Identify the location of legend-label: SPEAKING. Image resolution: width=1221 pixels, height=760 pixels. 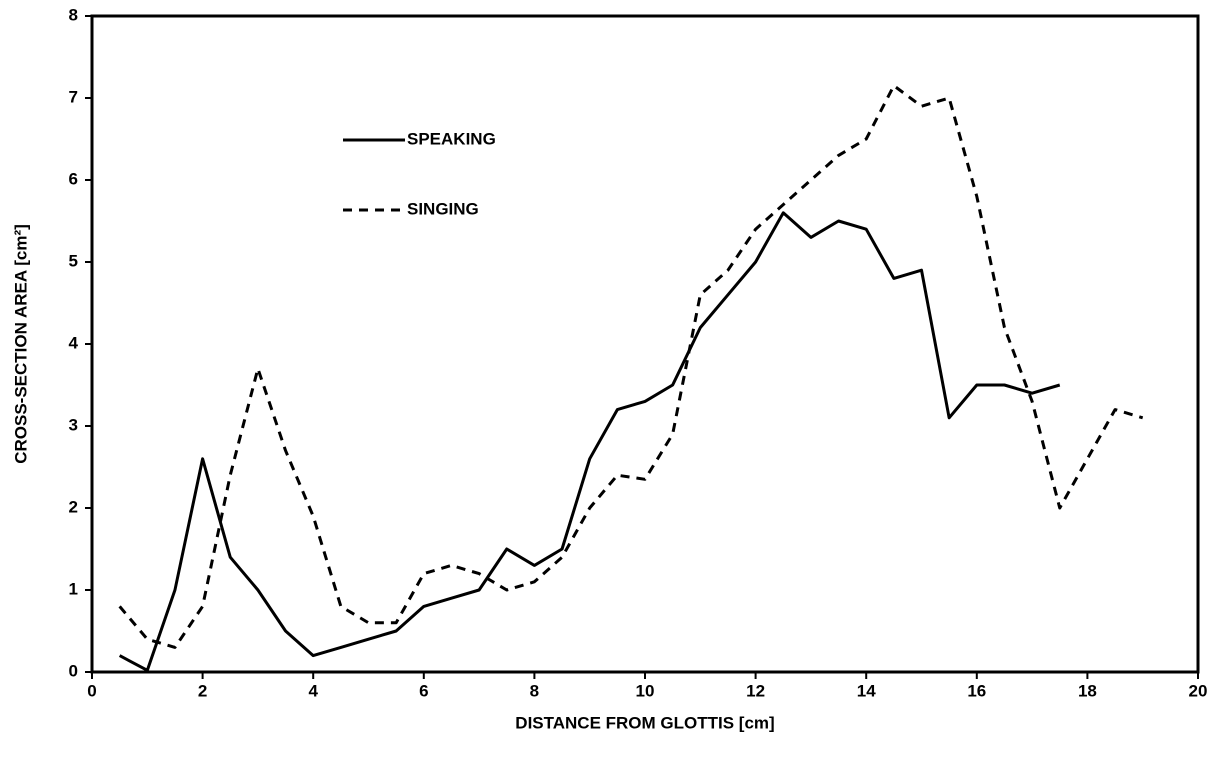
(451, 138).